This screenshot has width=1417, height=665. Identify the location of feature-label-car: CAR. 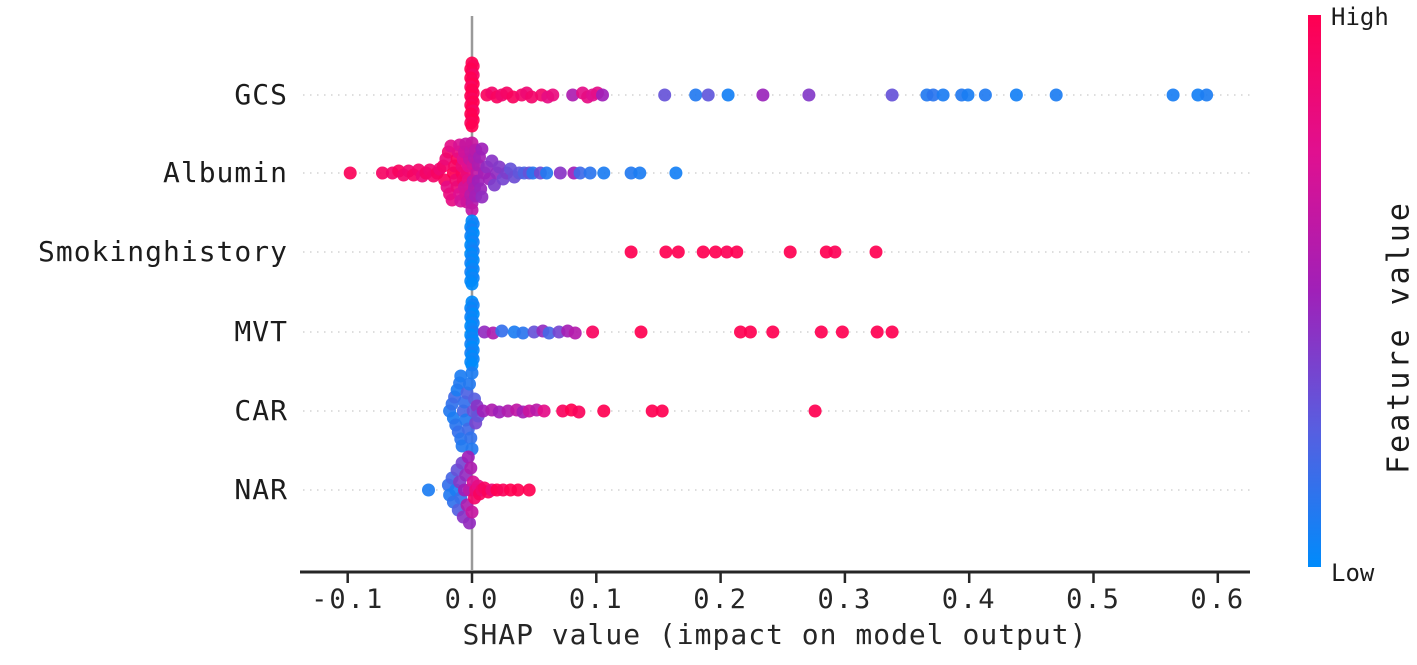
(261, 410).